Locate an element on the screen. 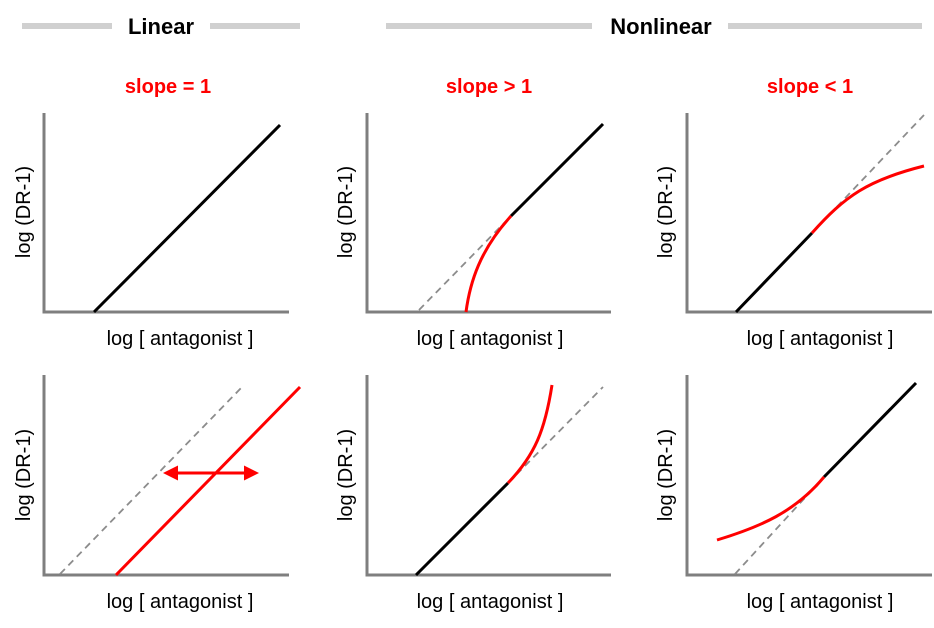 The image size is (934, 628). nonlinear-header-title: Nonlinear is located at coordinates (661, 26).